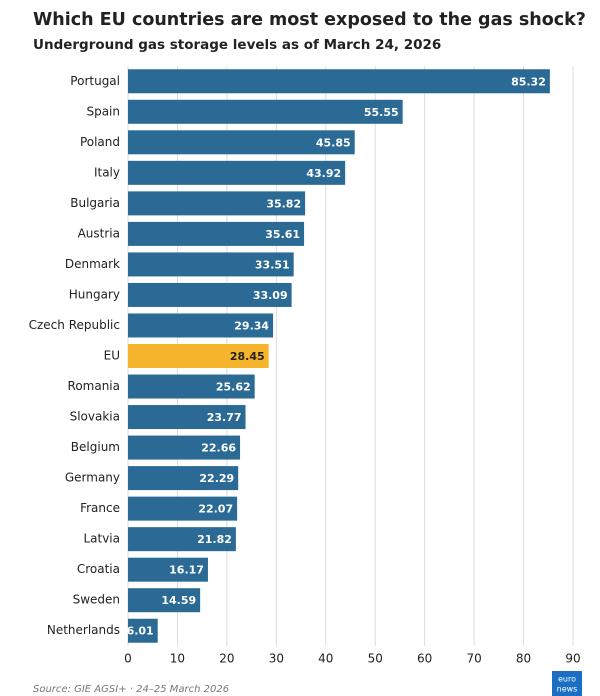 The width and height of the screenshot is (600, 696). I want to click on y-tick-label: Hungary, so click(94, 294).